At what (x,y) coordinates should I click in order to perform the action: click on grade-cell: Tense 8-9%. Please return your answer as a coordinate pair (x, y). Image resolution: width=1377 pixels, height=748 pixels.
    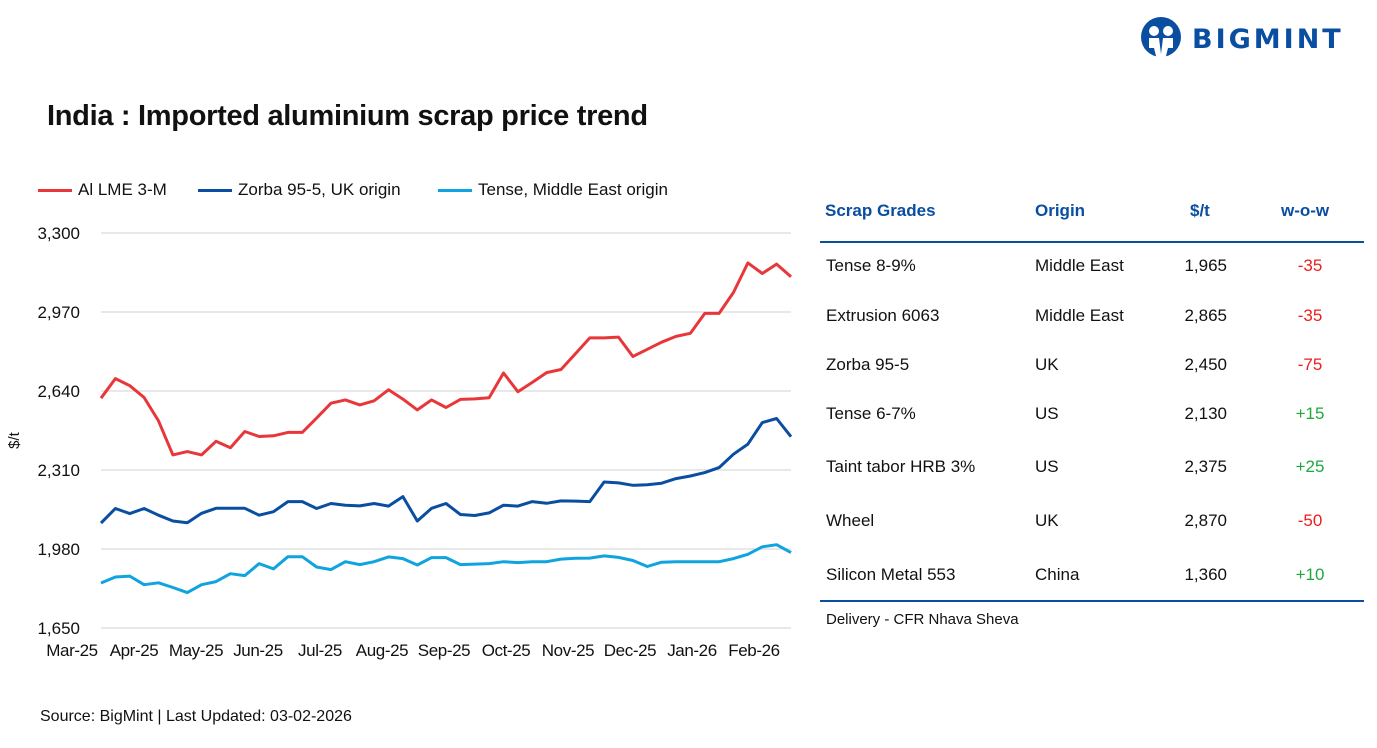
    Looking at the image, I should click on (871, 265).